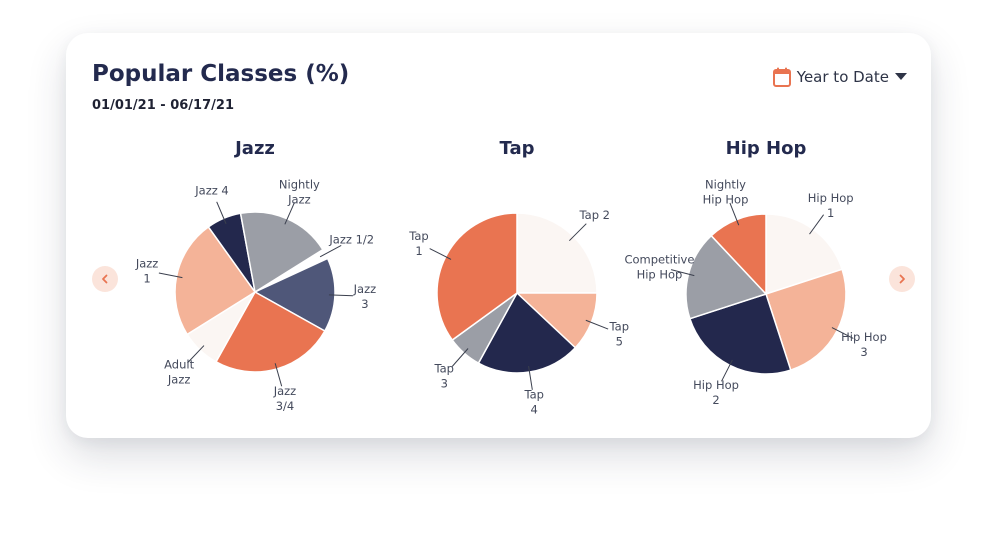  I want to click on slice-label-competitive-hip-hop: Competitive Hip Hop, so click(659, 267).